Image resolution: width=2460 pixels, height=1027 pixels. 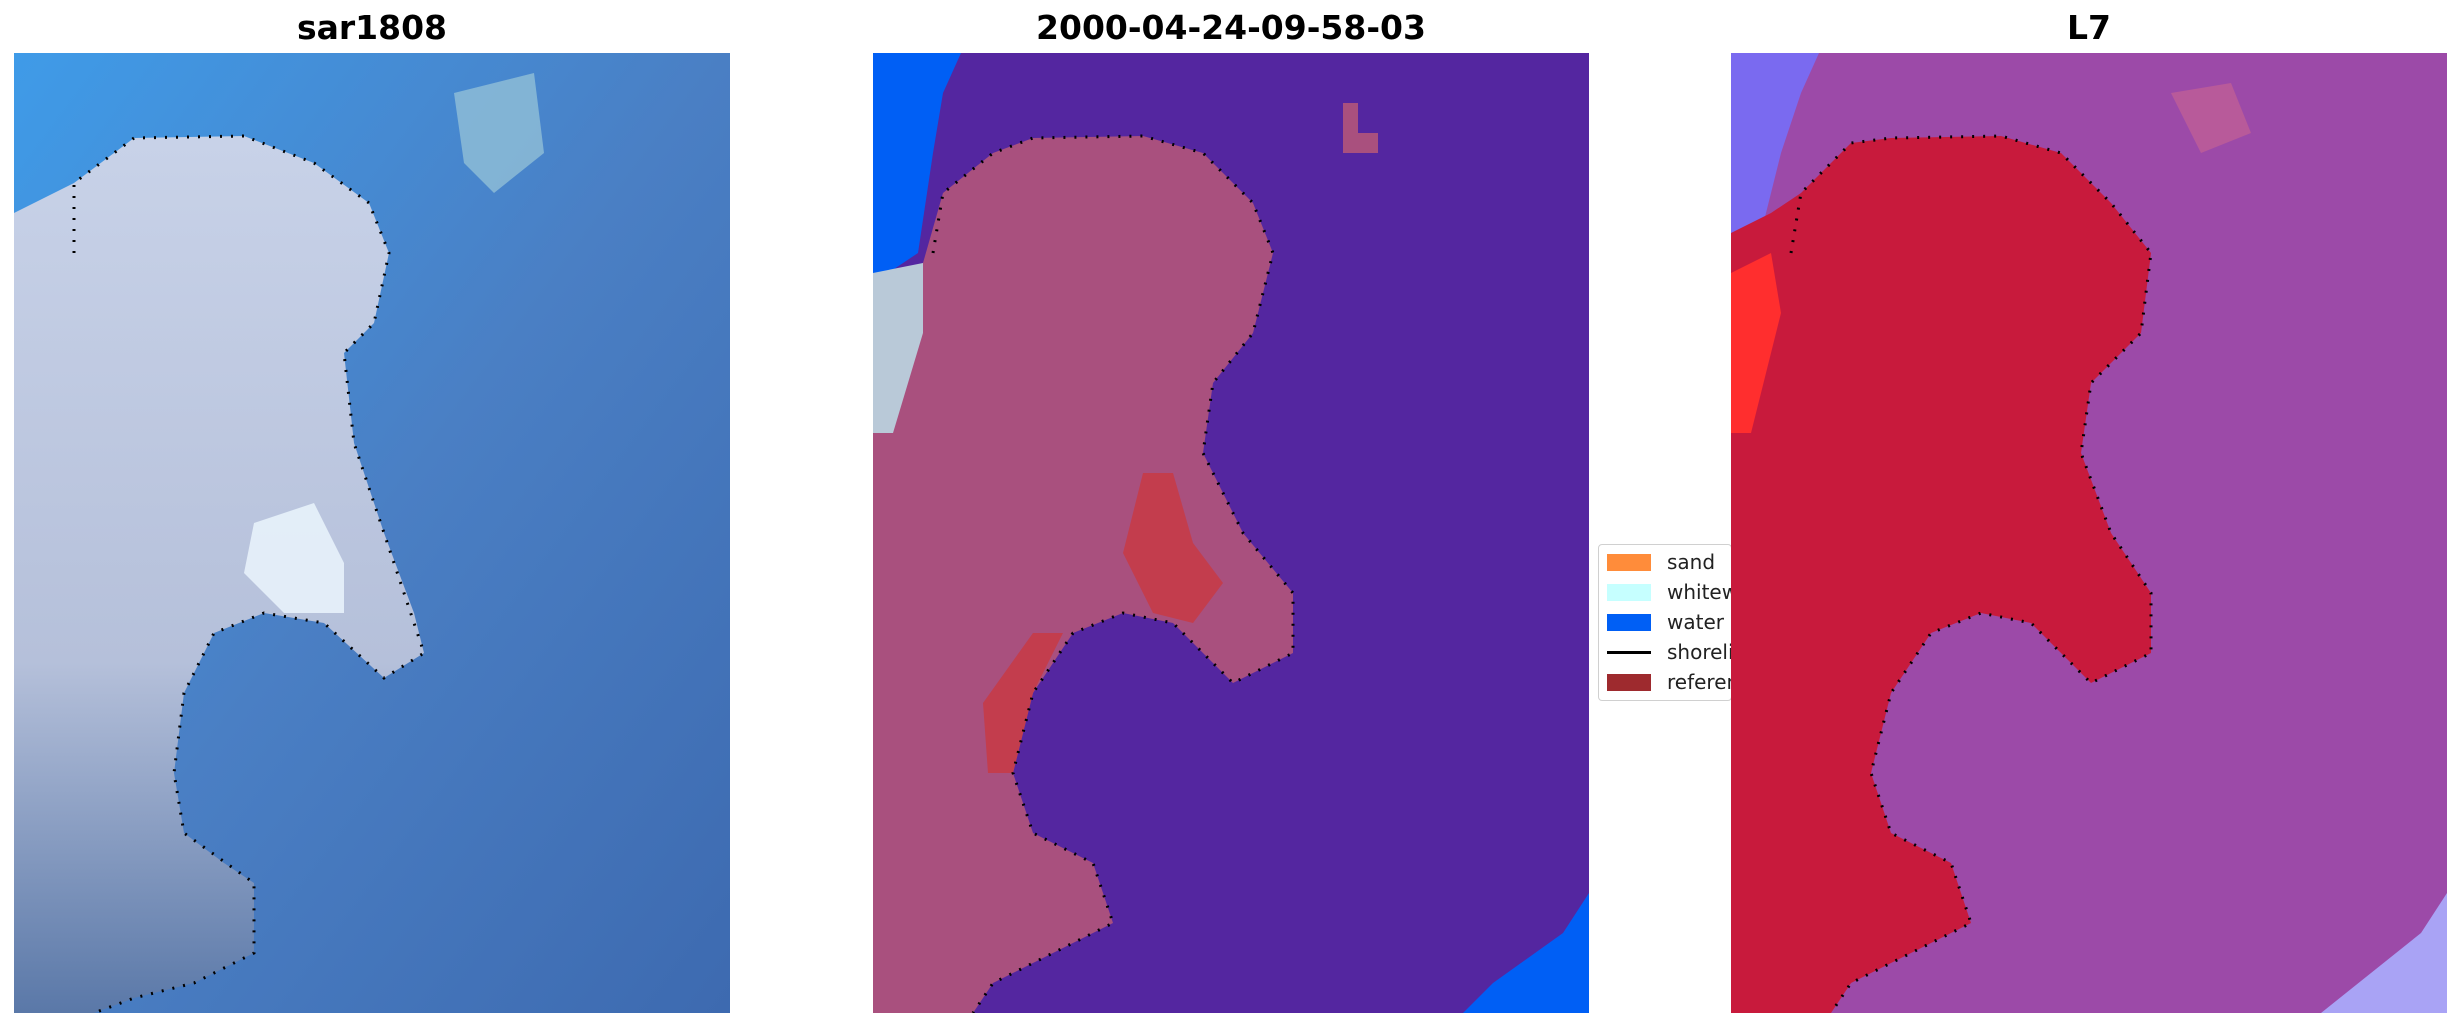 What do you see at coordinates (1665, 622) in the screenshot?
I see `legend-item-water: water` at bounding box center [1665, 622].